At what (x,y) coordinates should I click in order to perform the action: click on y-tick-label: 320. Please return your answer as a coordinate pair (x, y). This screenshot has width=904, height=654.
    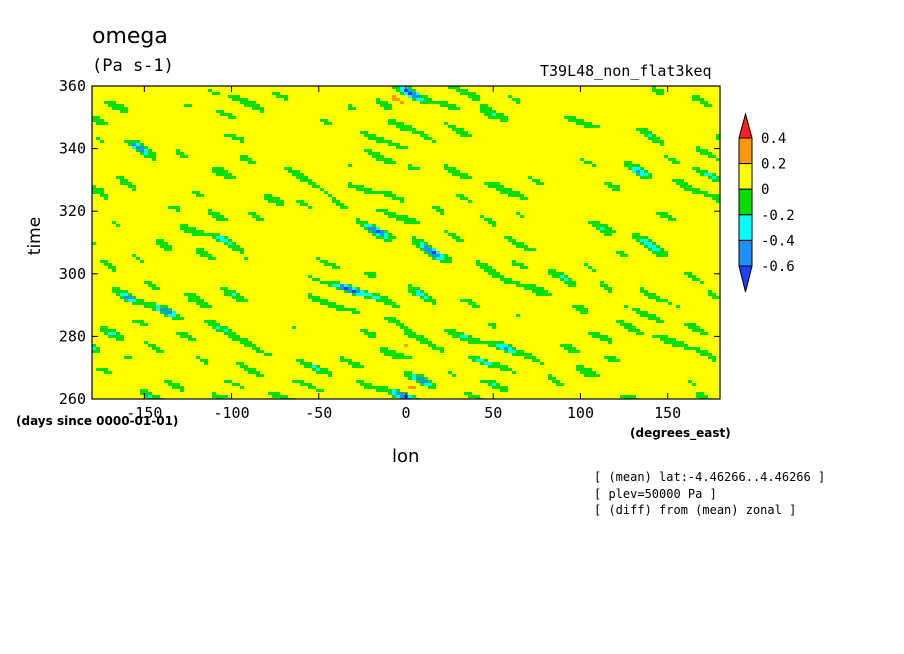
    Looking at the image, I should click on (72, 211).